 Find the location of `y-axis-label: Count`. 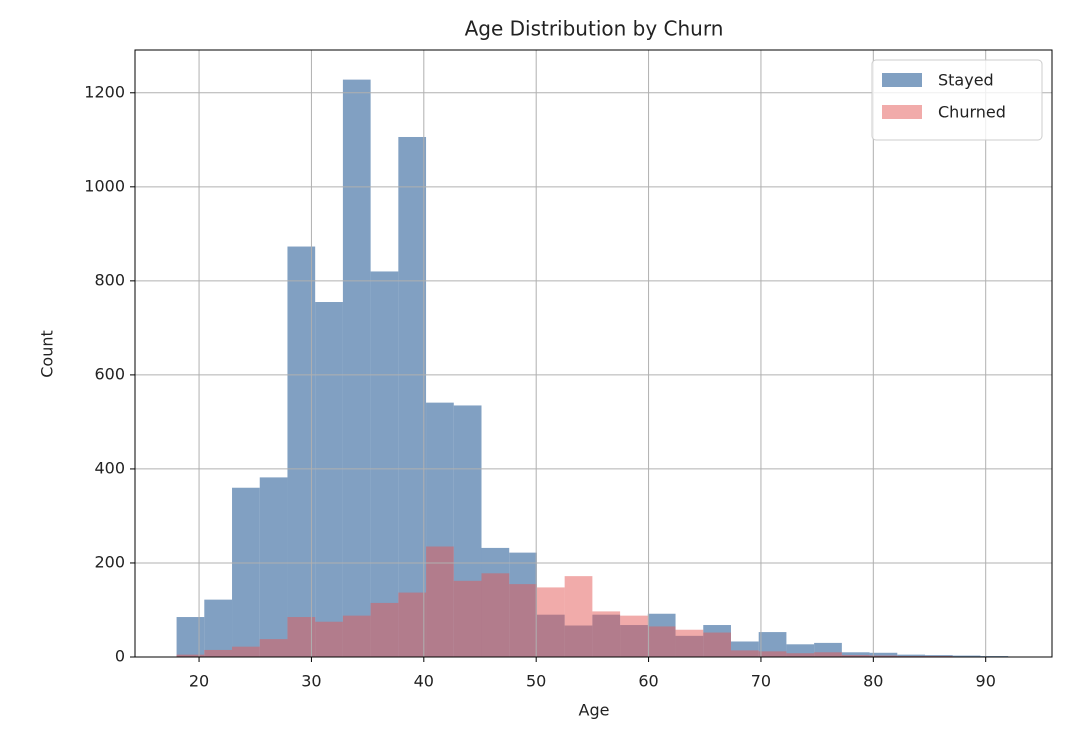

y-axis-label: Count is located at coordinates (47, 354).